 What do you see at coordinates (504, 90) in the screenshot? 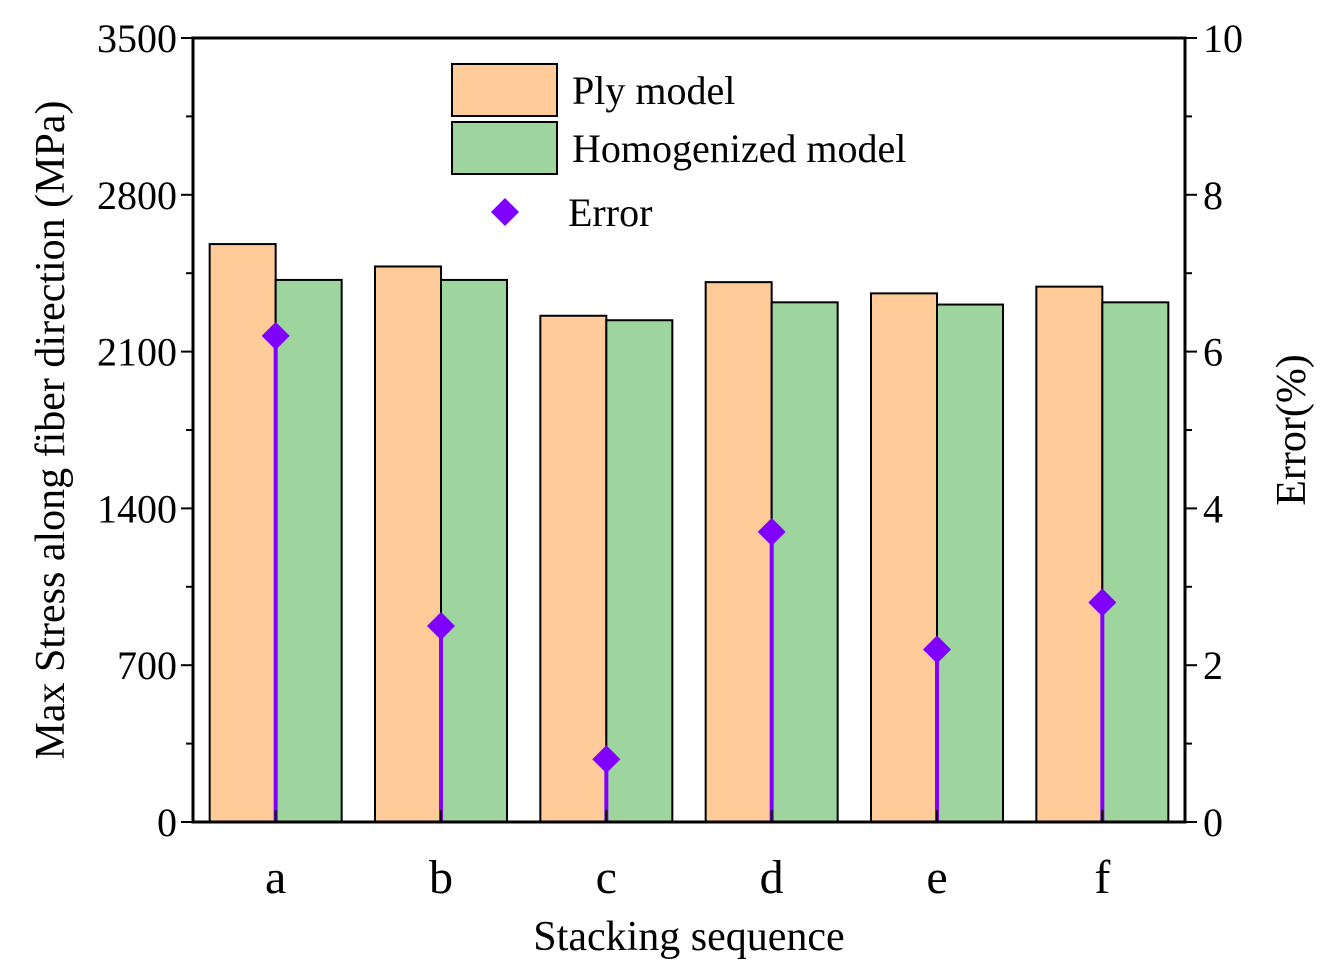
I see `legend-swatch-ply` at bounding box center [504, 90].